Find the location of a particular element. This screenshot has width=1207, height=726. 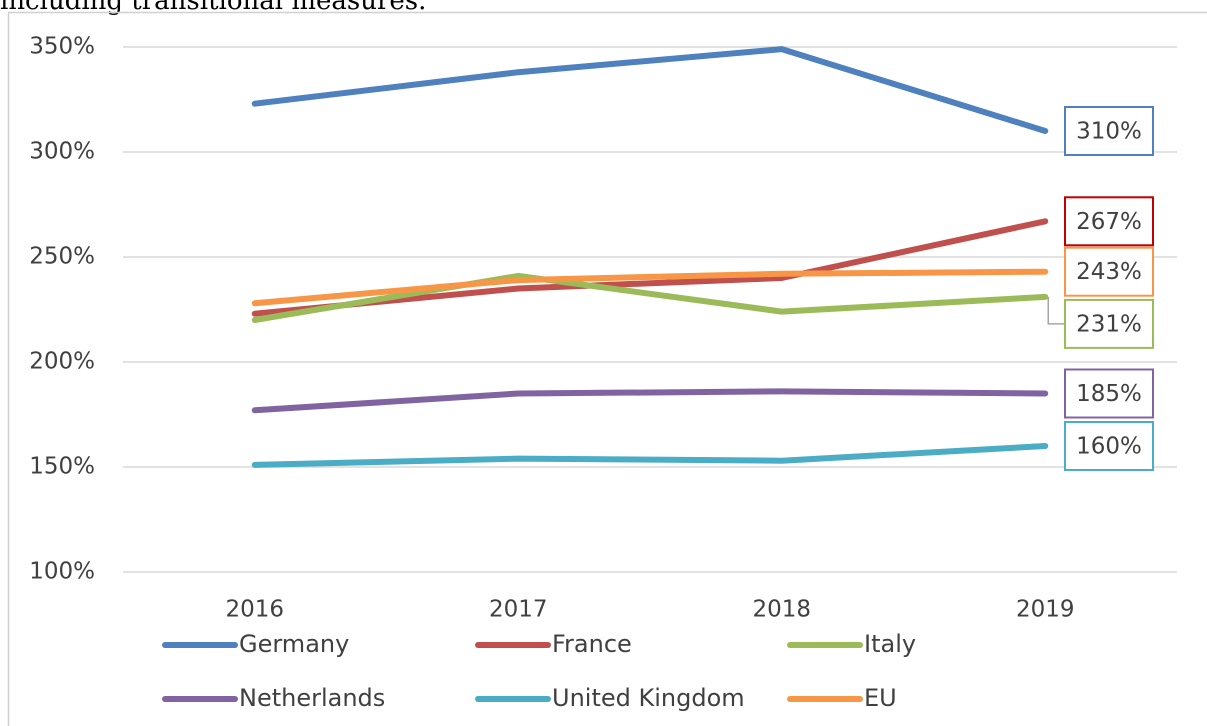

y-tick-label: 200% is located at coordinates (62, 362).